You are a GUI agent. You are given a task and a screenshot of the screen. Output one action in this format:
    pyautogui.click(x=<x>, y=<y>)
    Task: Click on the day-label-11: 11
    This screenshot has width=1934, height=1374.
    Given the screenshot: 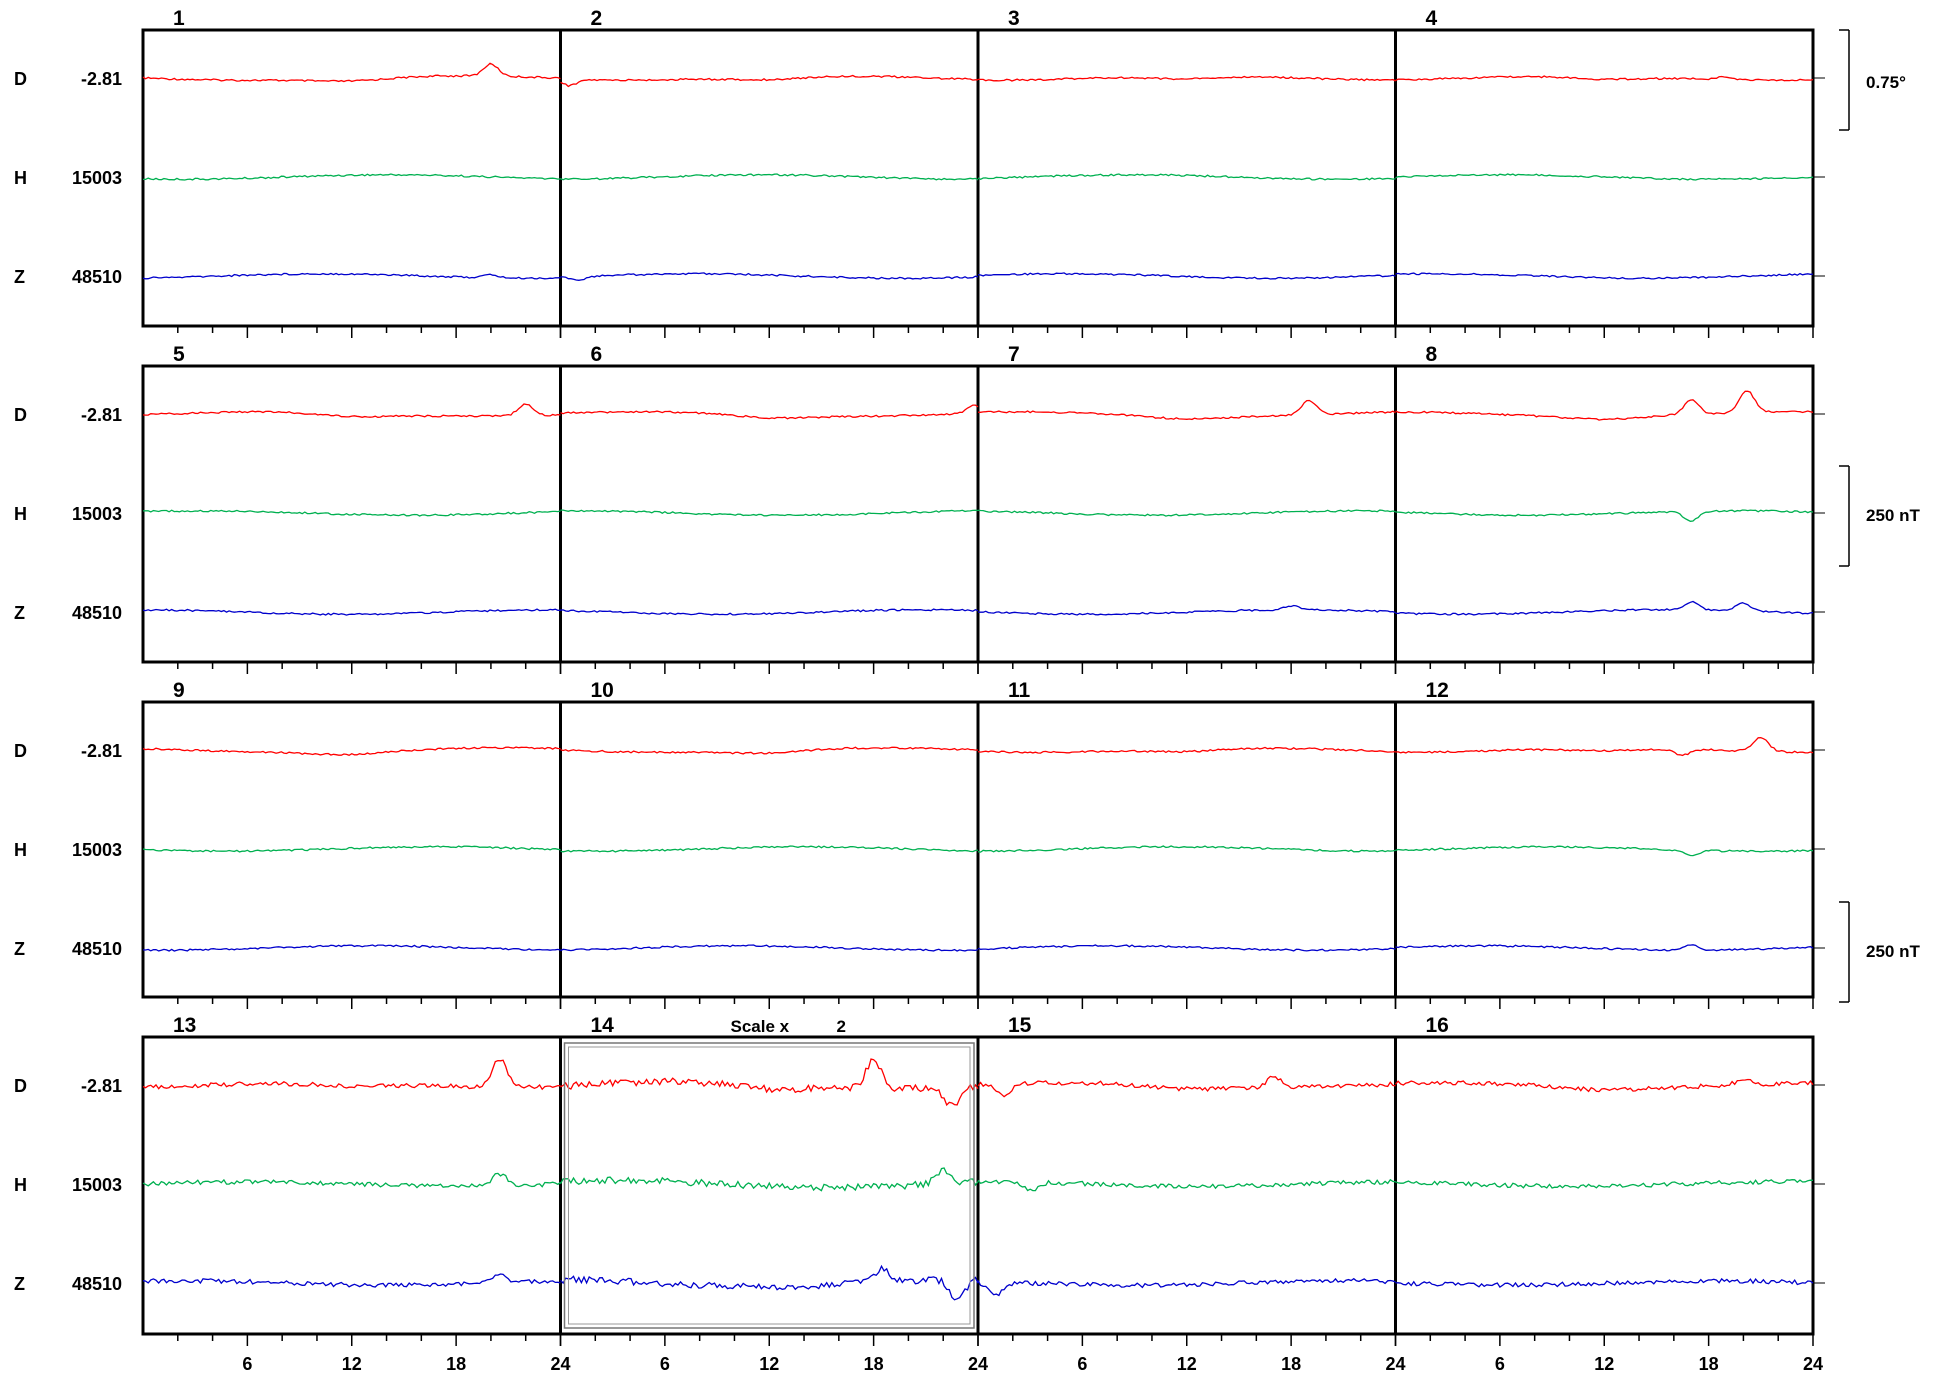 What is the action you would take?
    pyautogui.click(x=1019, y=690)
    